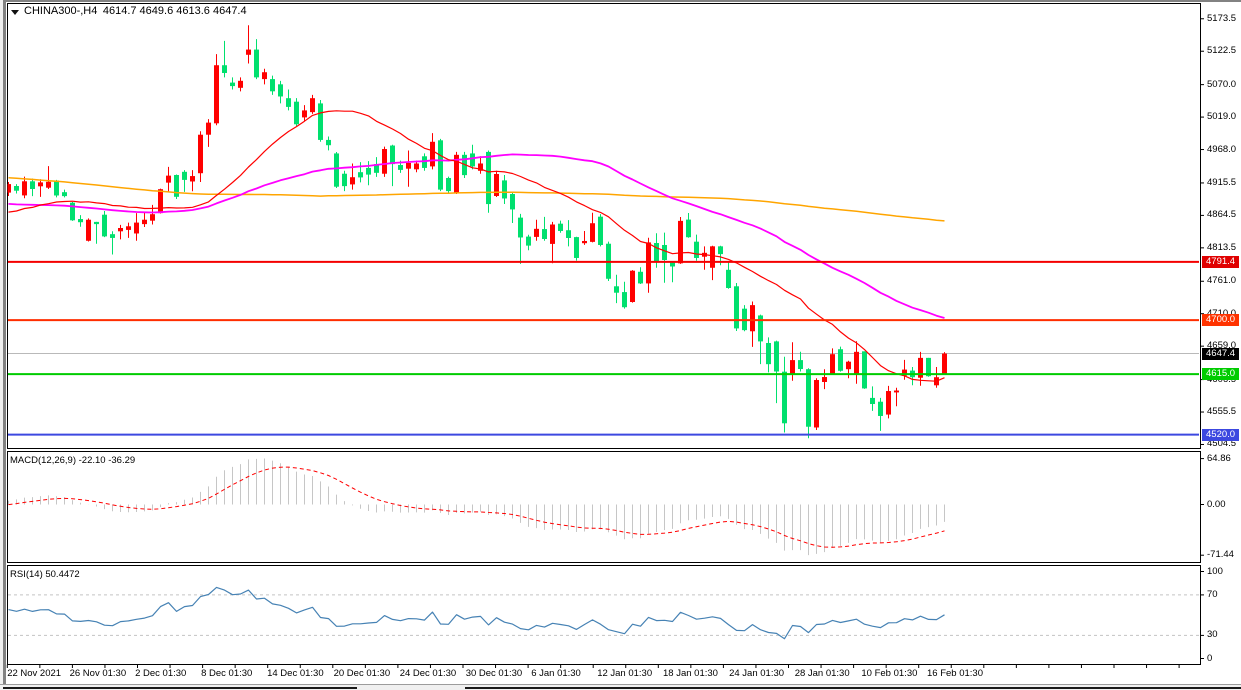  I want to click on price-axis-label: 5122.5, so click(1222, 51).